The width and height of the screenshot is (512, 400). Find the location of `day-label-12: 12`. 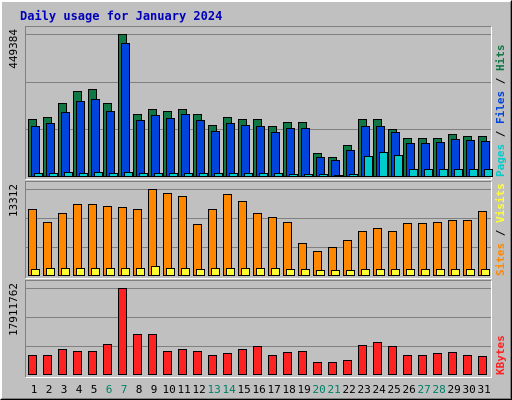

day-label-12: 12 is located at coordinates (198, 389).